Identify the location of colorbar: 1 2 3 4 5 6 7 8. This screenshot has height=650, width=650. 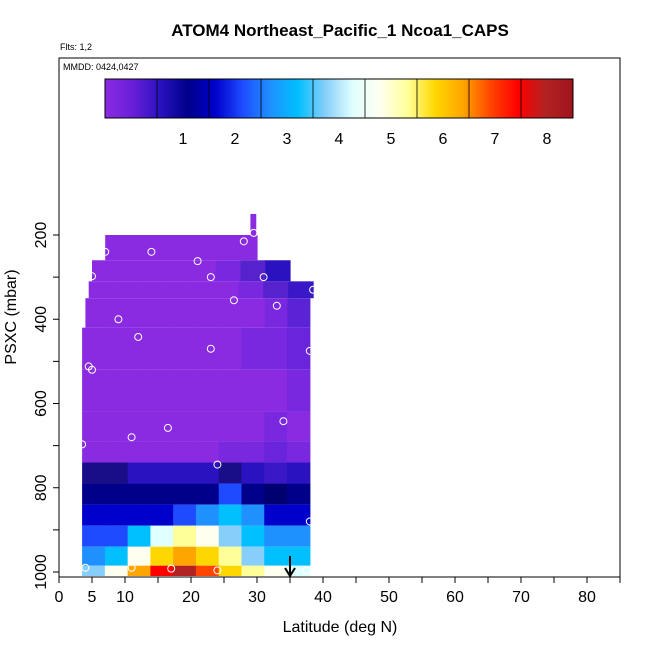
(339, 113).